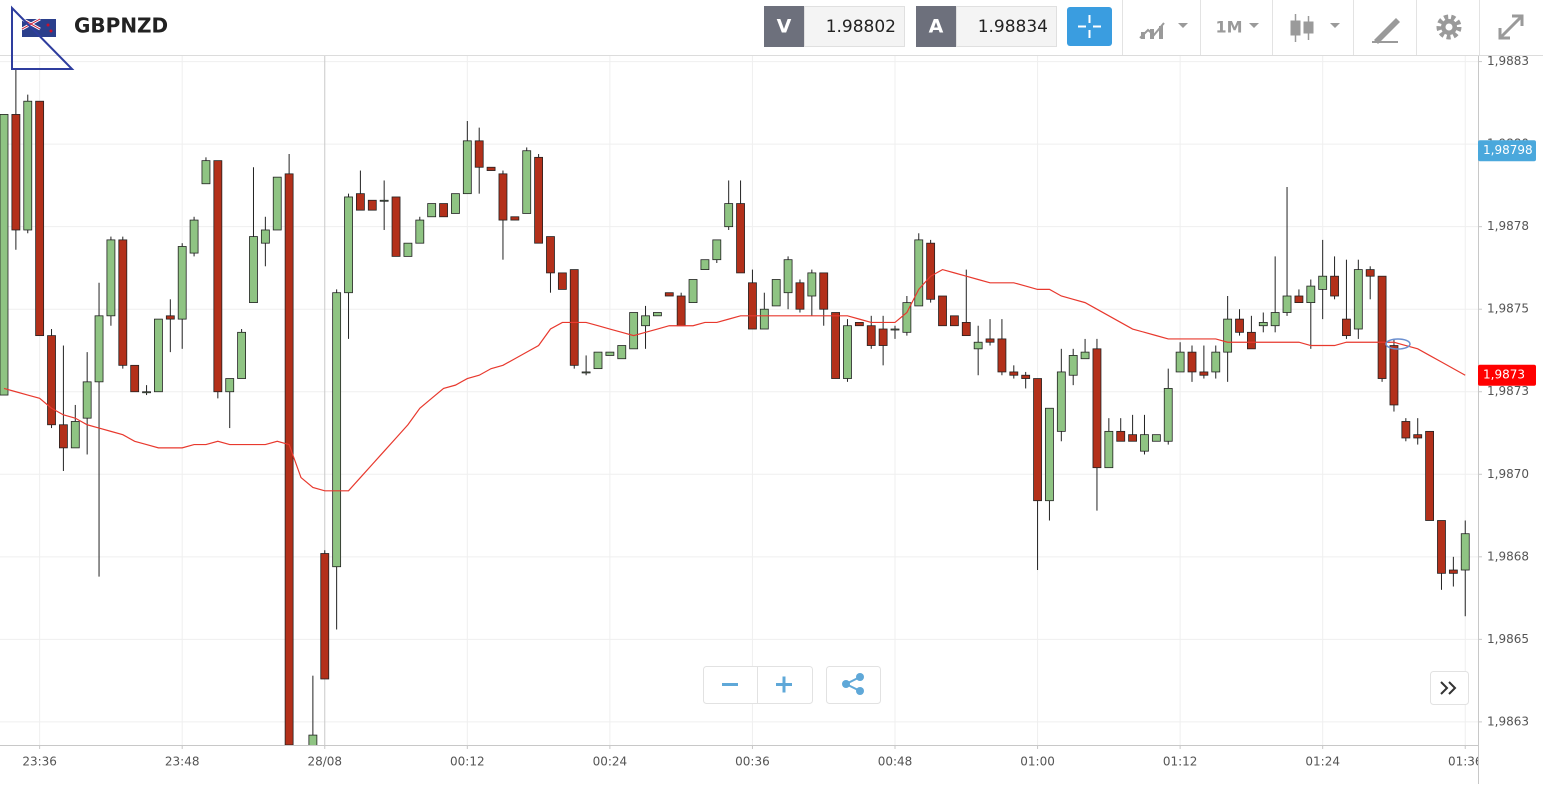  What do you see at coordinates (1508, 391) in the screenshot?
I see `y-tick-label: 1,9873` at bounding box center [1508, 391].